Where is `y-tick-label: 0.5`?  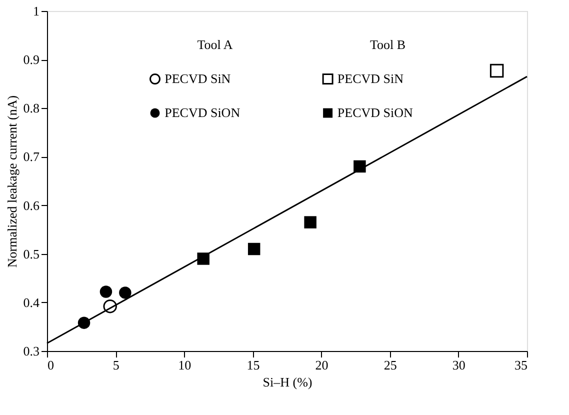 y-tick-label: 0.5 is located at coordinates (31, 254).